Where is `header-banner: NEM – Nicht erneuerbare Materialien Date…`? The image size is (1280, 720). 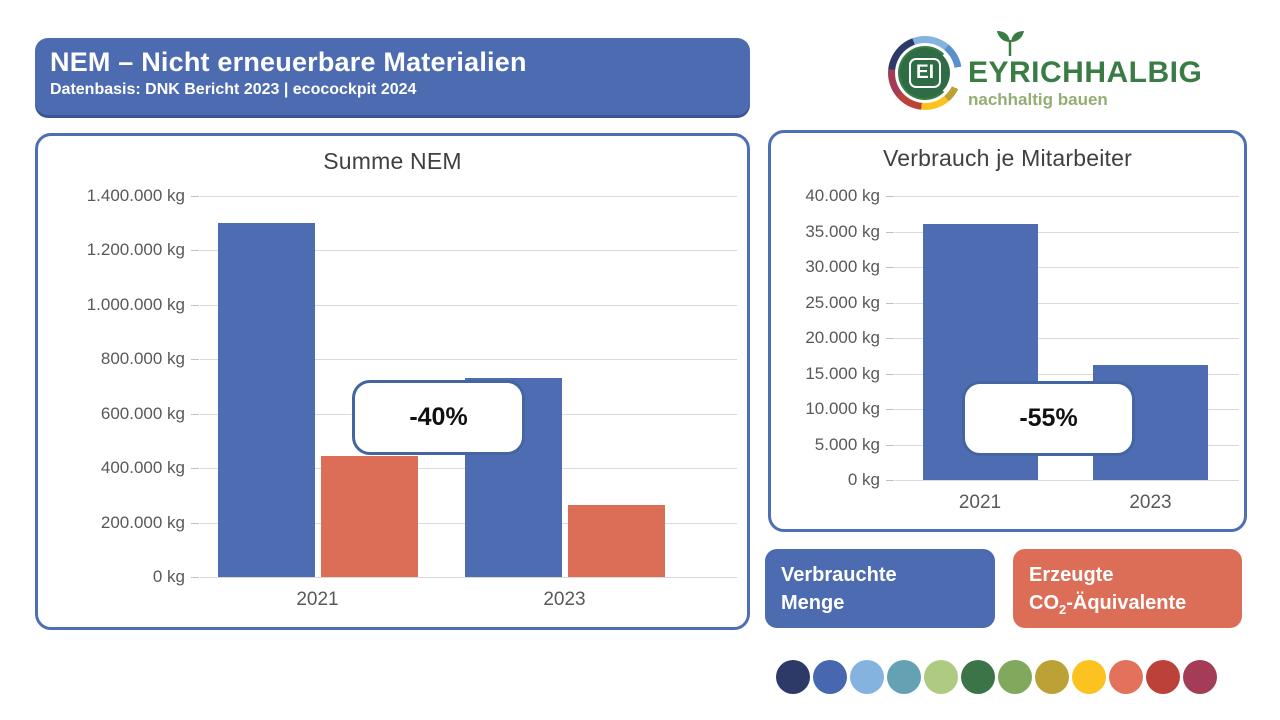
header-banner: NEM – Nicht erneuerbare Materialien Date… is located at coordinates (392, 76).